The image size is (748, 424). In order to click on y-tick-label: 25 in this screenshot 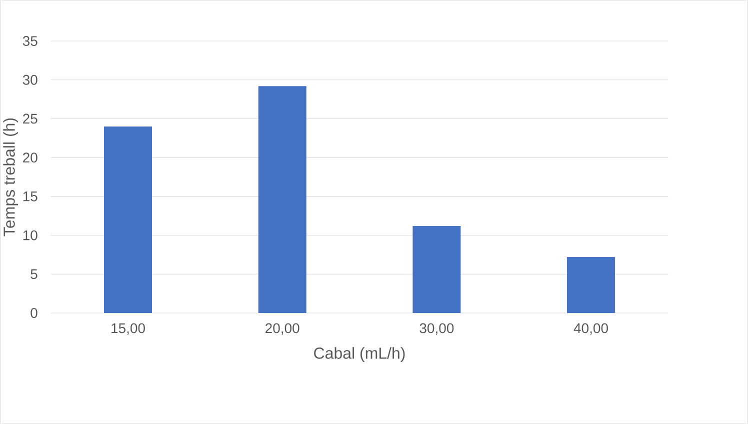, I will do `click(30, 119)`.